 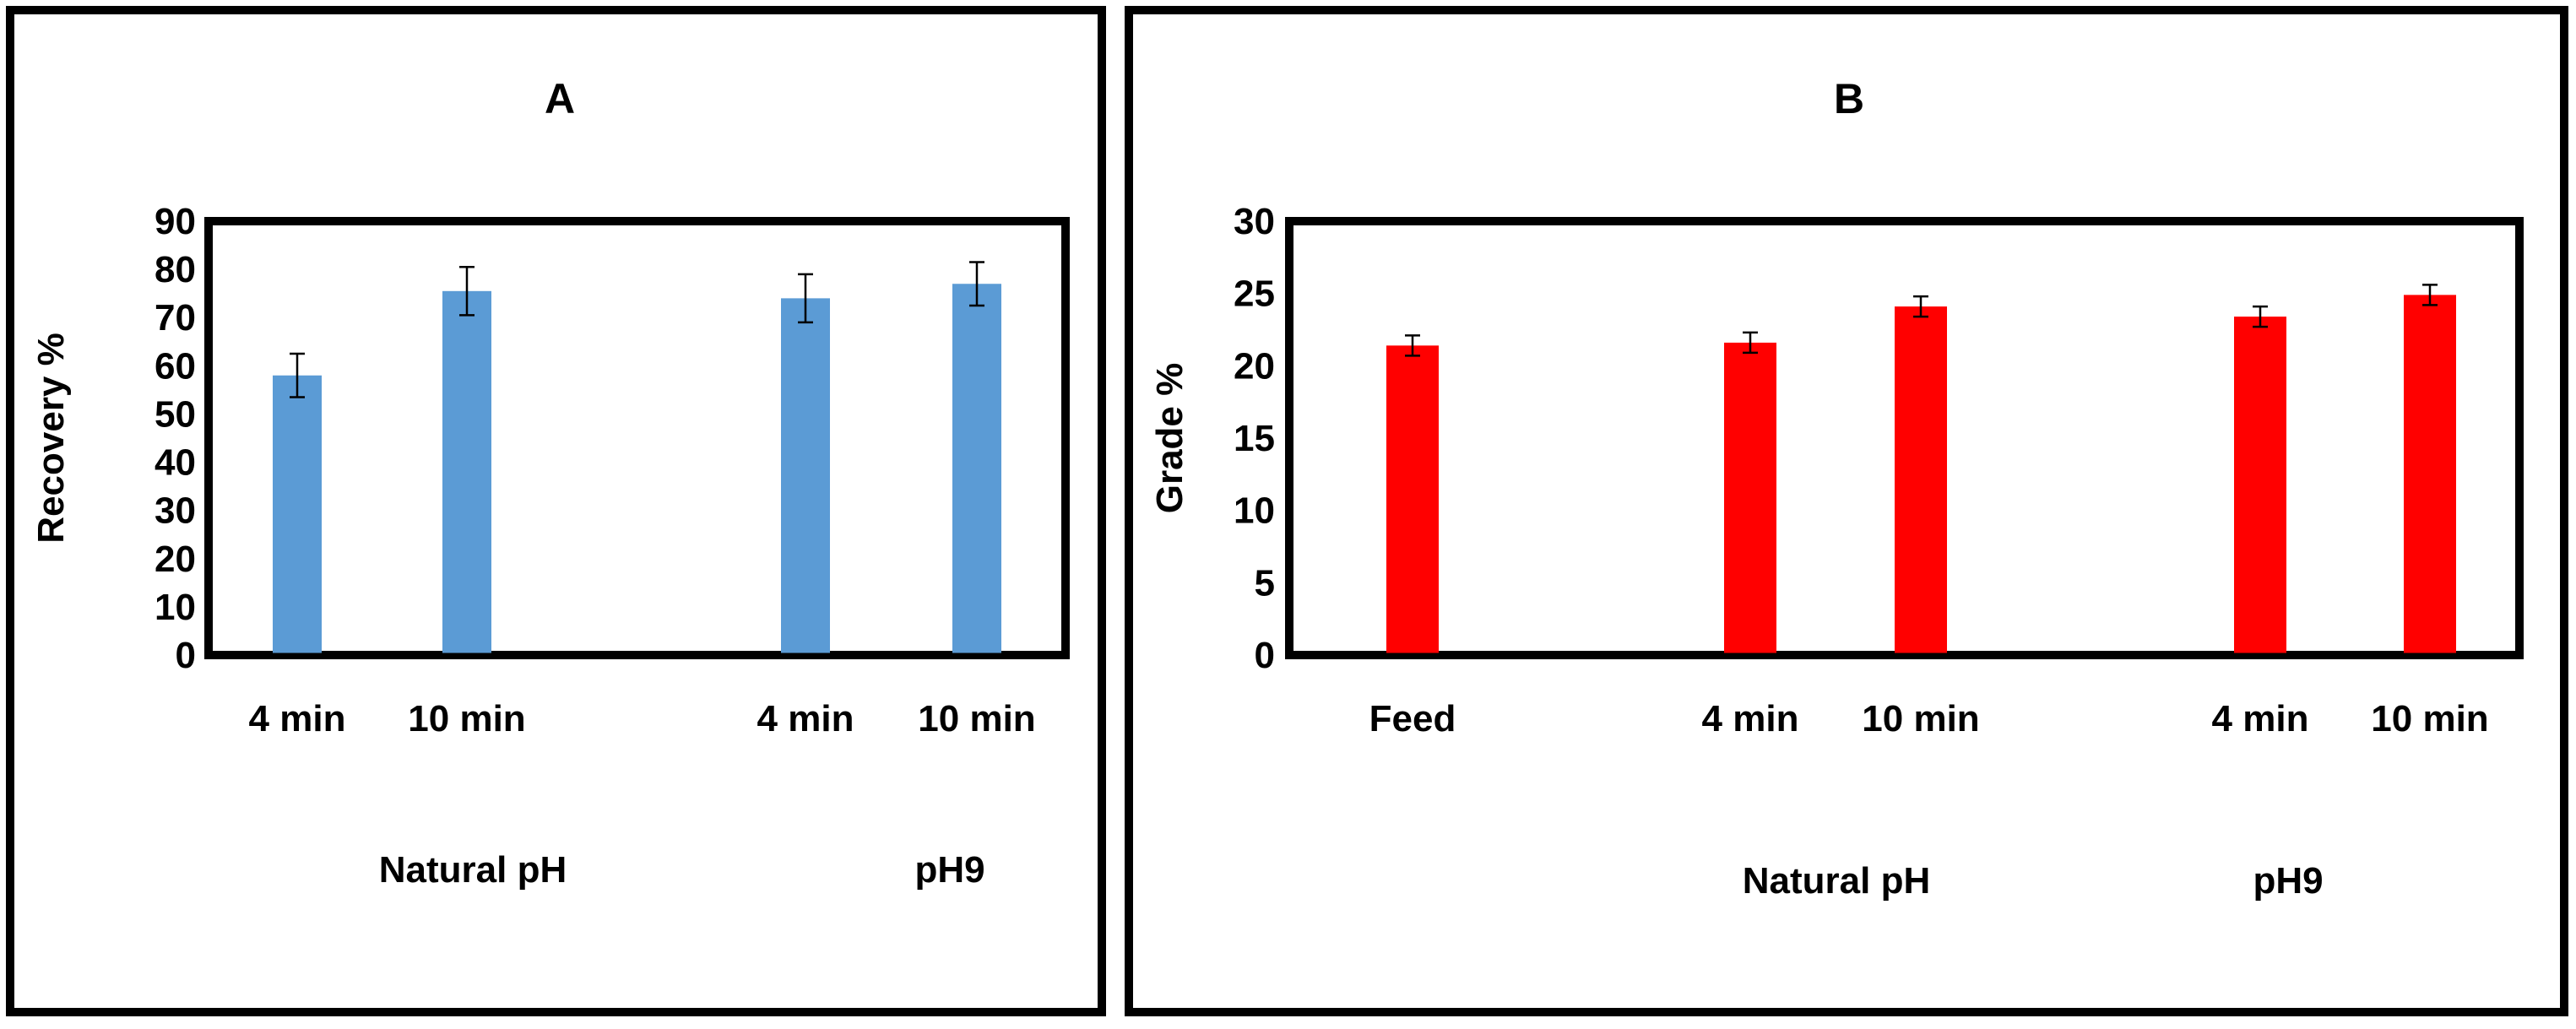 What do you see at coordinates (51, 438) in the screenshot?
I see `panel-a-y-axis-label: Recovery %` at bounding box center [51, 438].